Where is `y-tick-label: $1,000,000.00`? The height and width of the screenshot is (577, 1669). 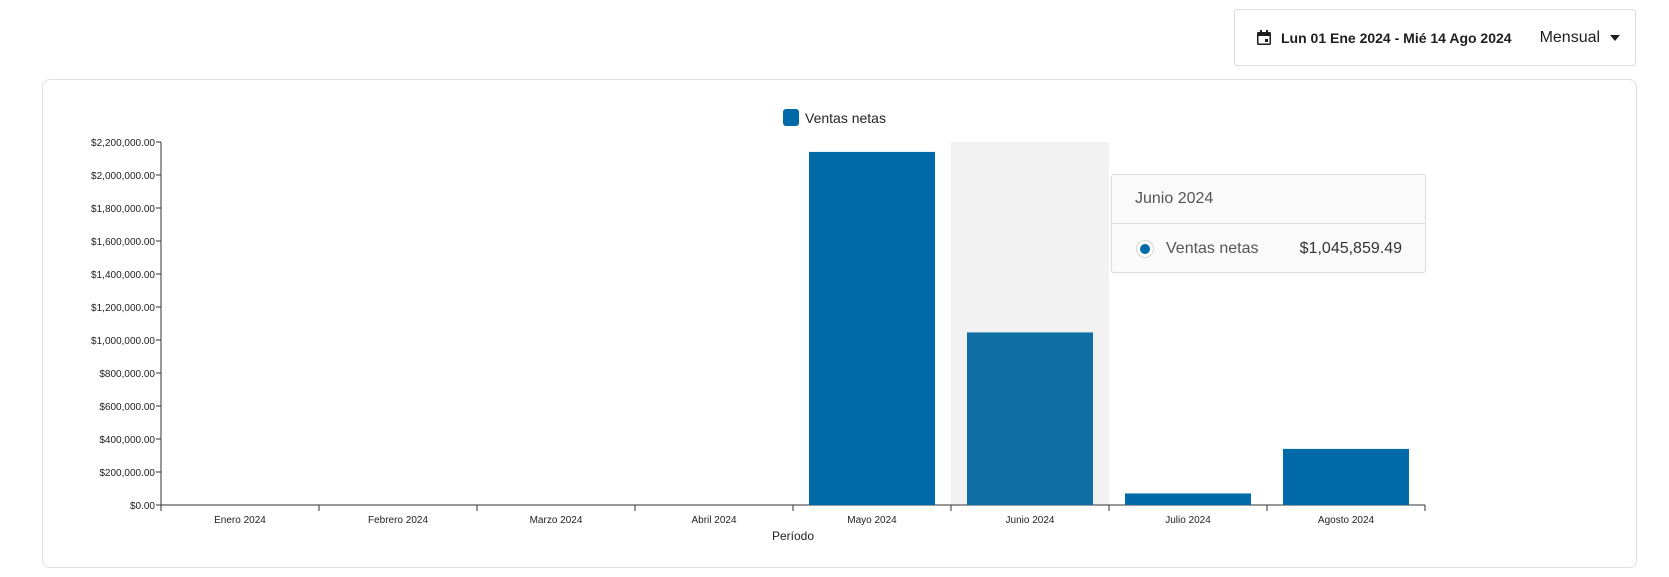 y-tick-label: $1,000,000.00 is located at coordinates (123, 341).